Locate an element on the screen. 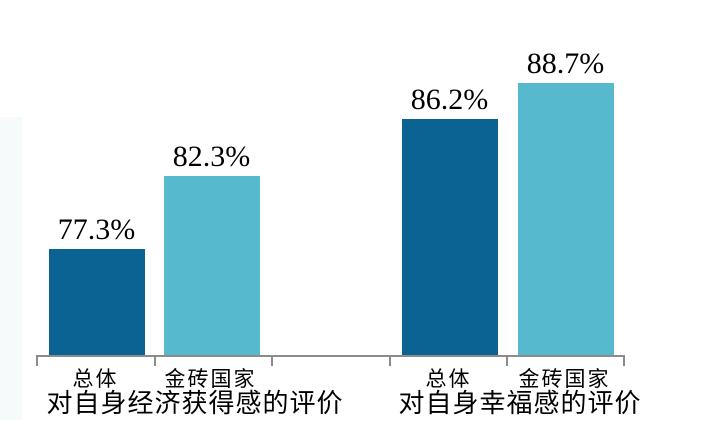 The image size is (715, 439). value-label-1: 82.3% is located at coordinates (211, 156).